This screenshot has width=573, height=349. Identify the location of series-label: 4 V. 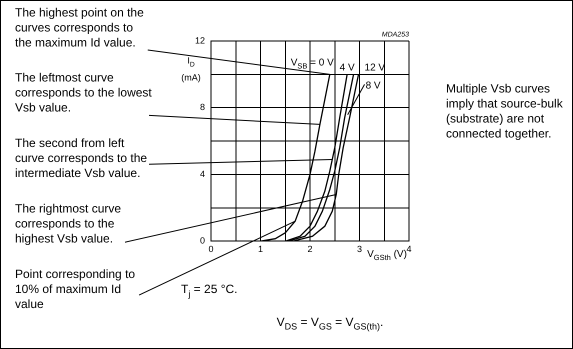
(347, 68).